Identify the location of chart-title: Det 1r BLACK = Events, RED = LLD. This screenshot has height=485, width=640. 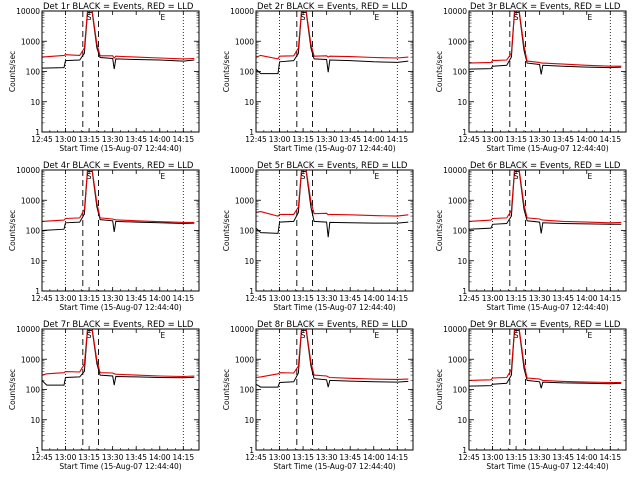
(118, 7).